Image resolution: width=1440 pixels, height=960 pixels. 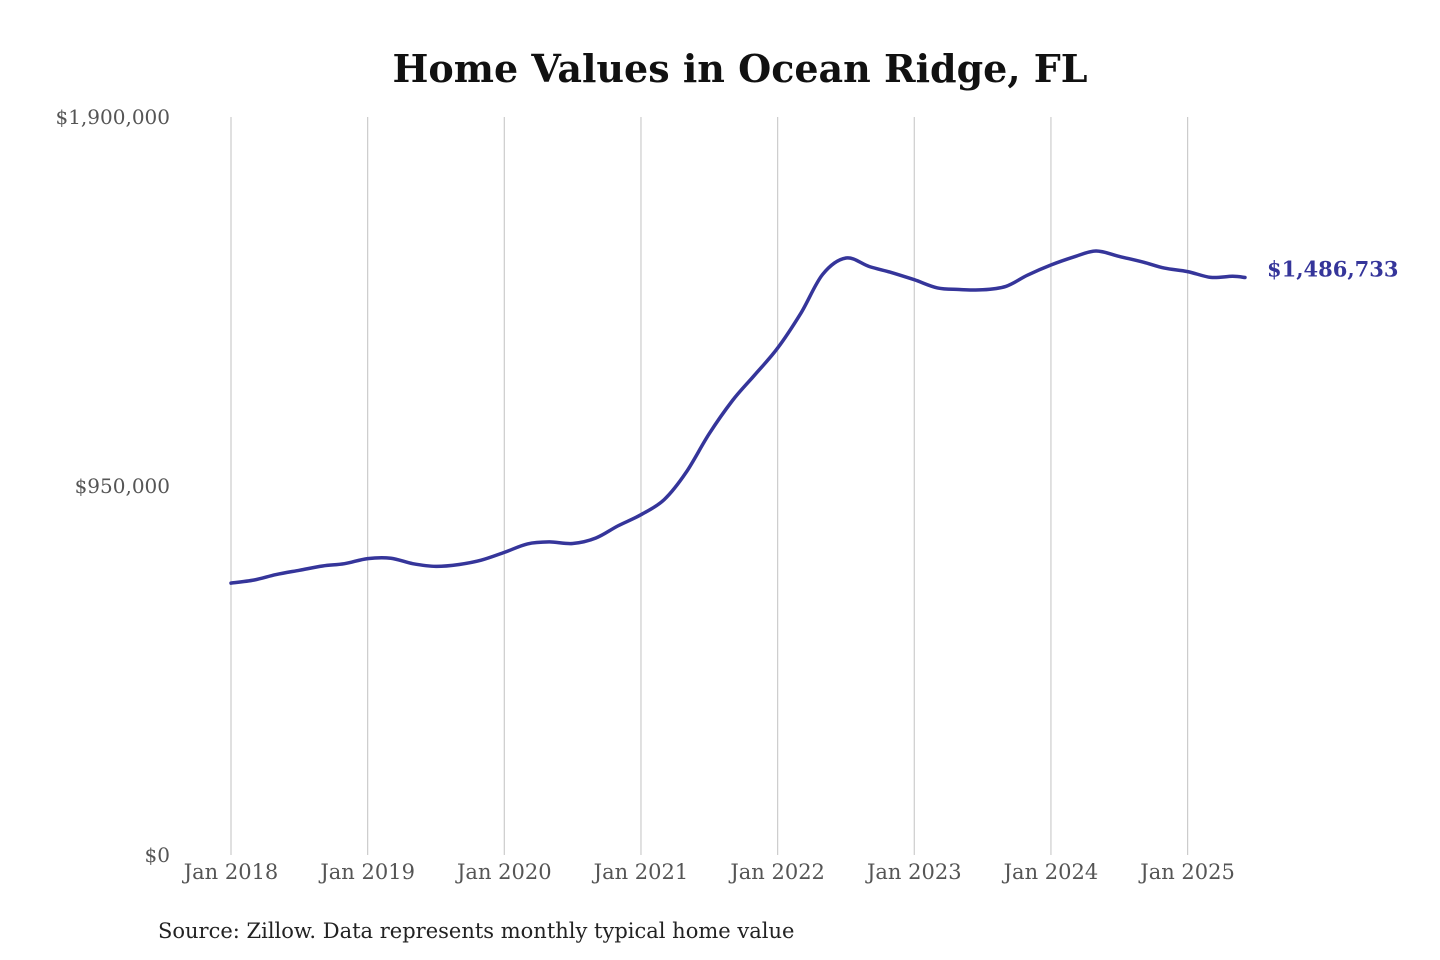 I want to click on x-tick-label: Jan 2018, so click(x=230, y=872).